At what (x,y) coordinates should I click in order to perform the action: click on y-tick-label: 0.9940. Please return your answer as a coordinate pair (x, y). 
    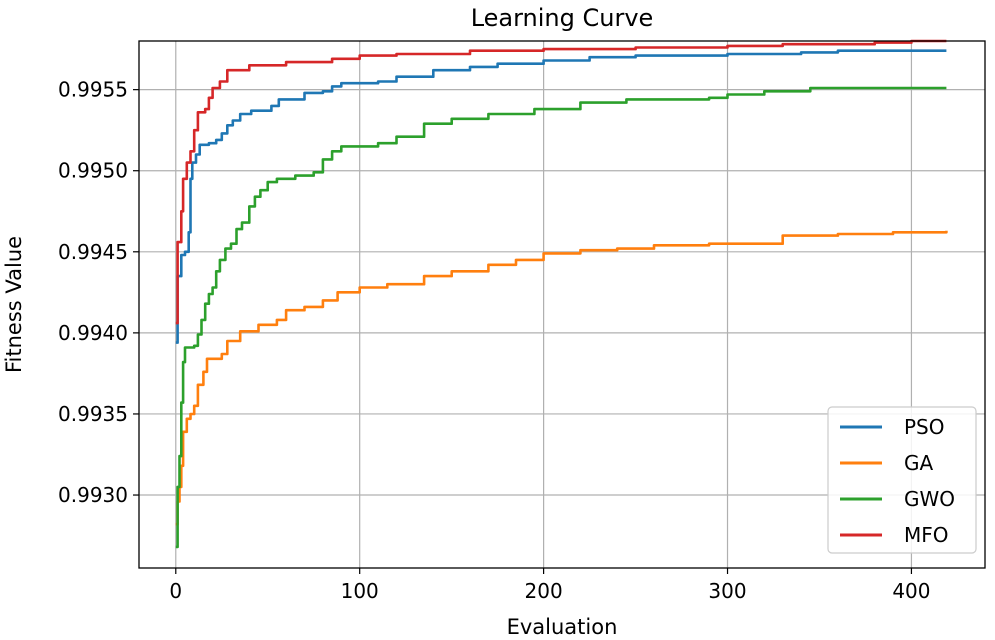
    Looking at the image, I should click on (93, 333).